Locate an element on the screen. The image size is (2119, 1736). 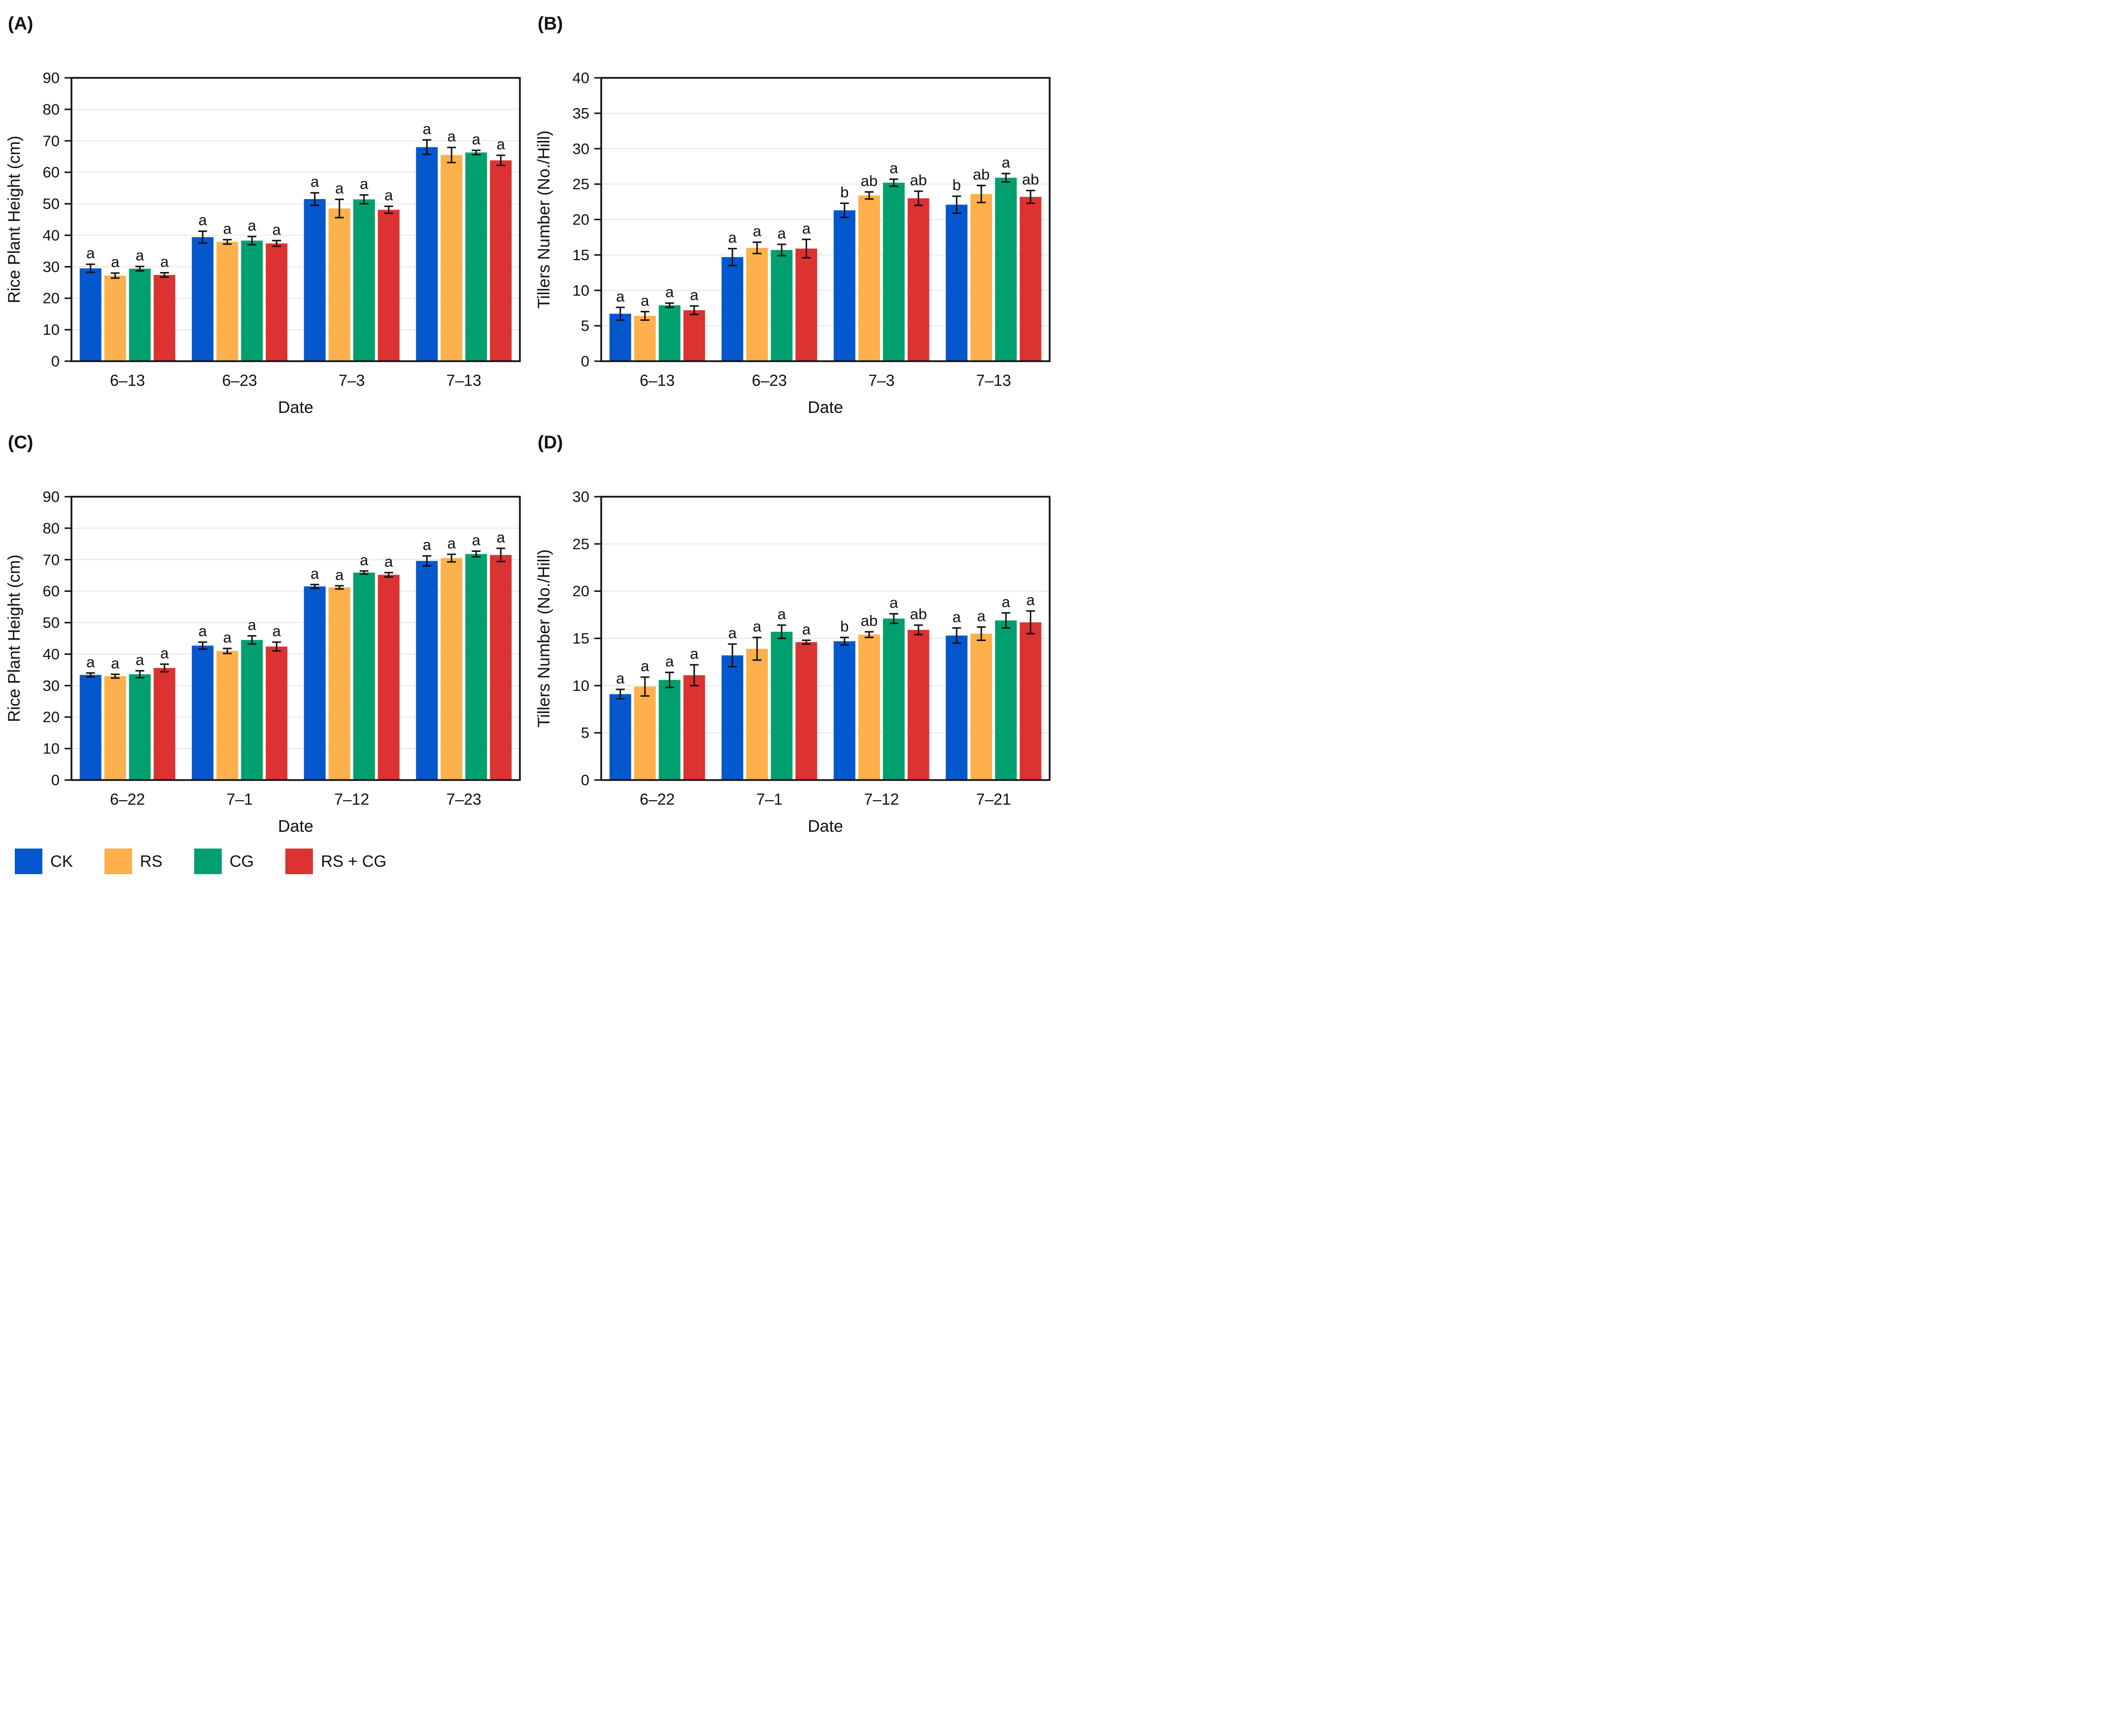
significance-letter: b is located at coordinates (845, 626).